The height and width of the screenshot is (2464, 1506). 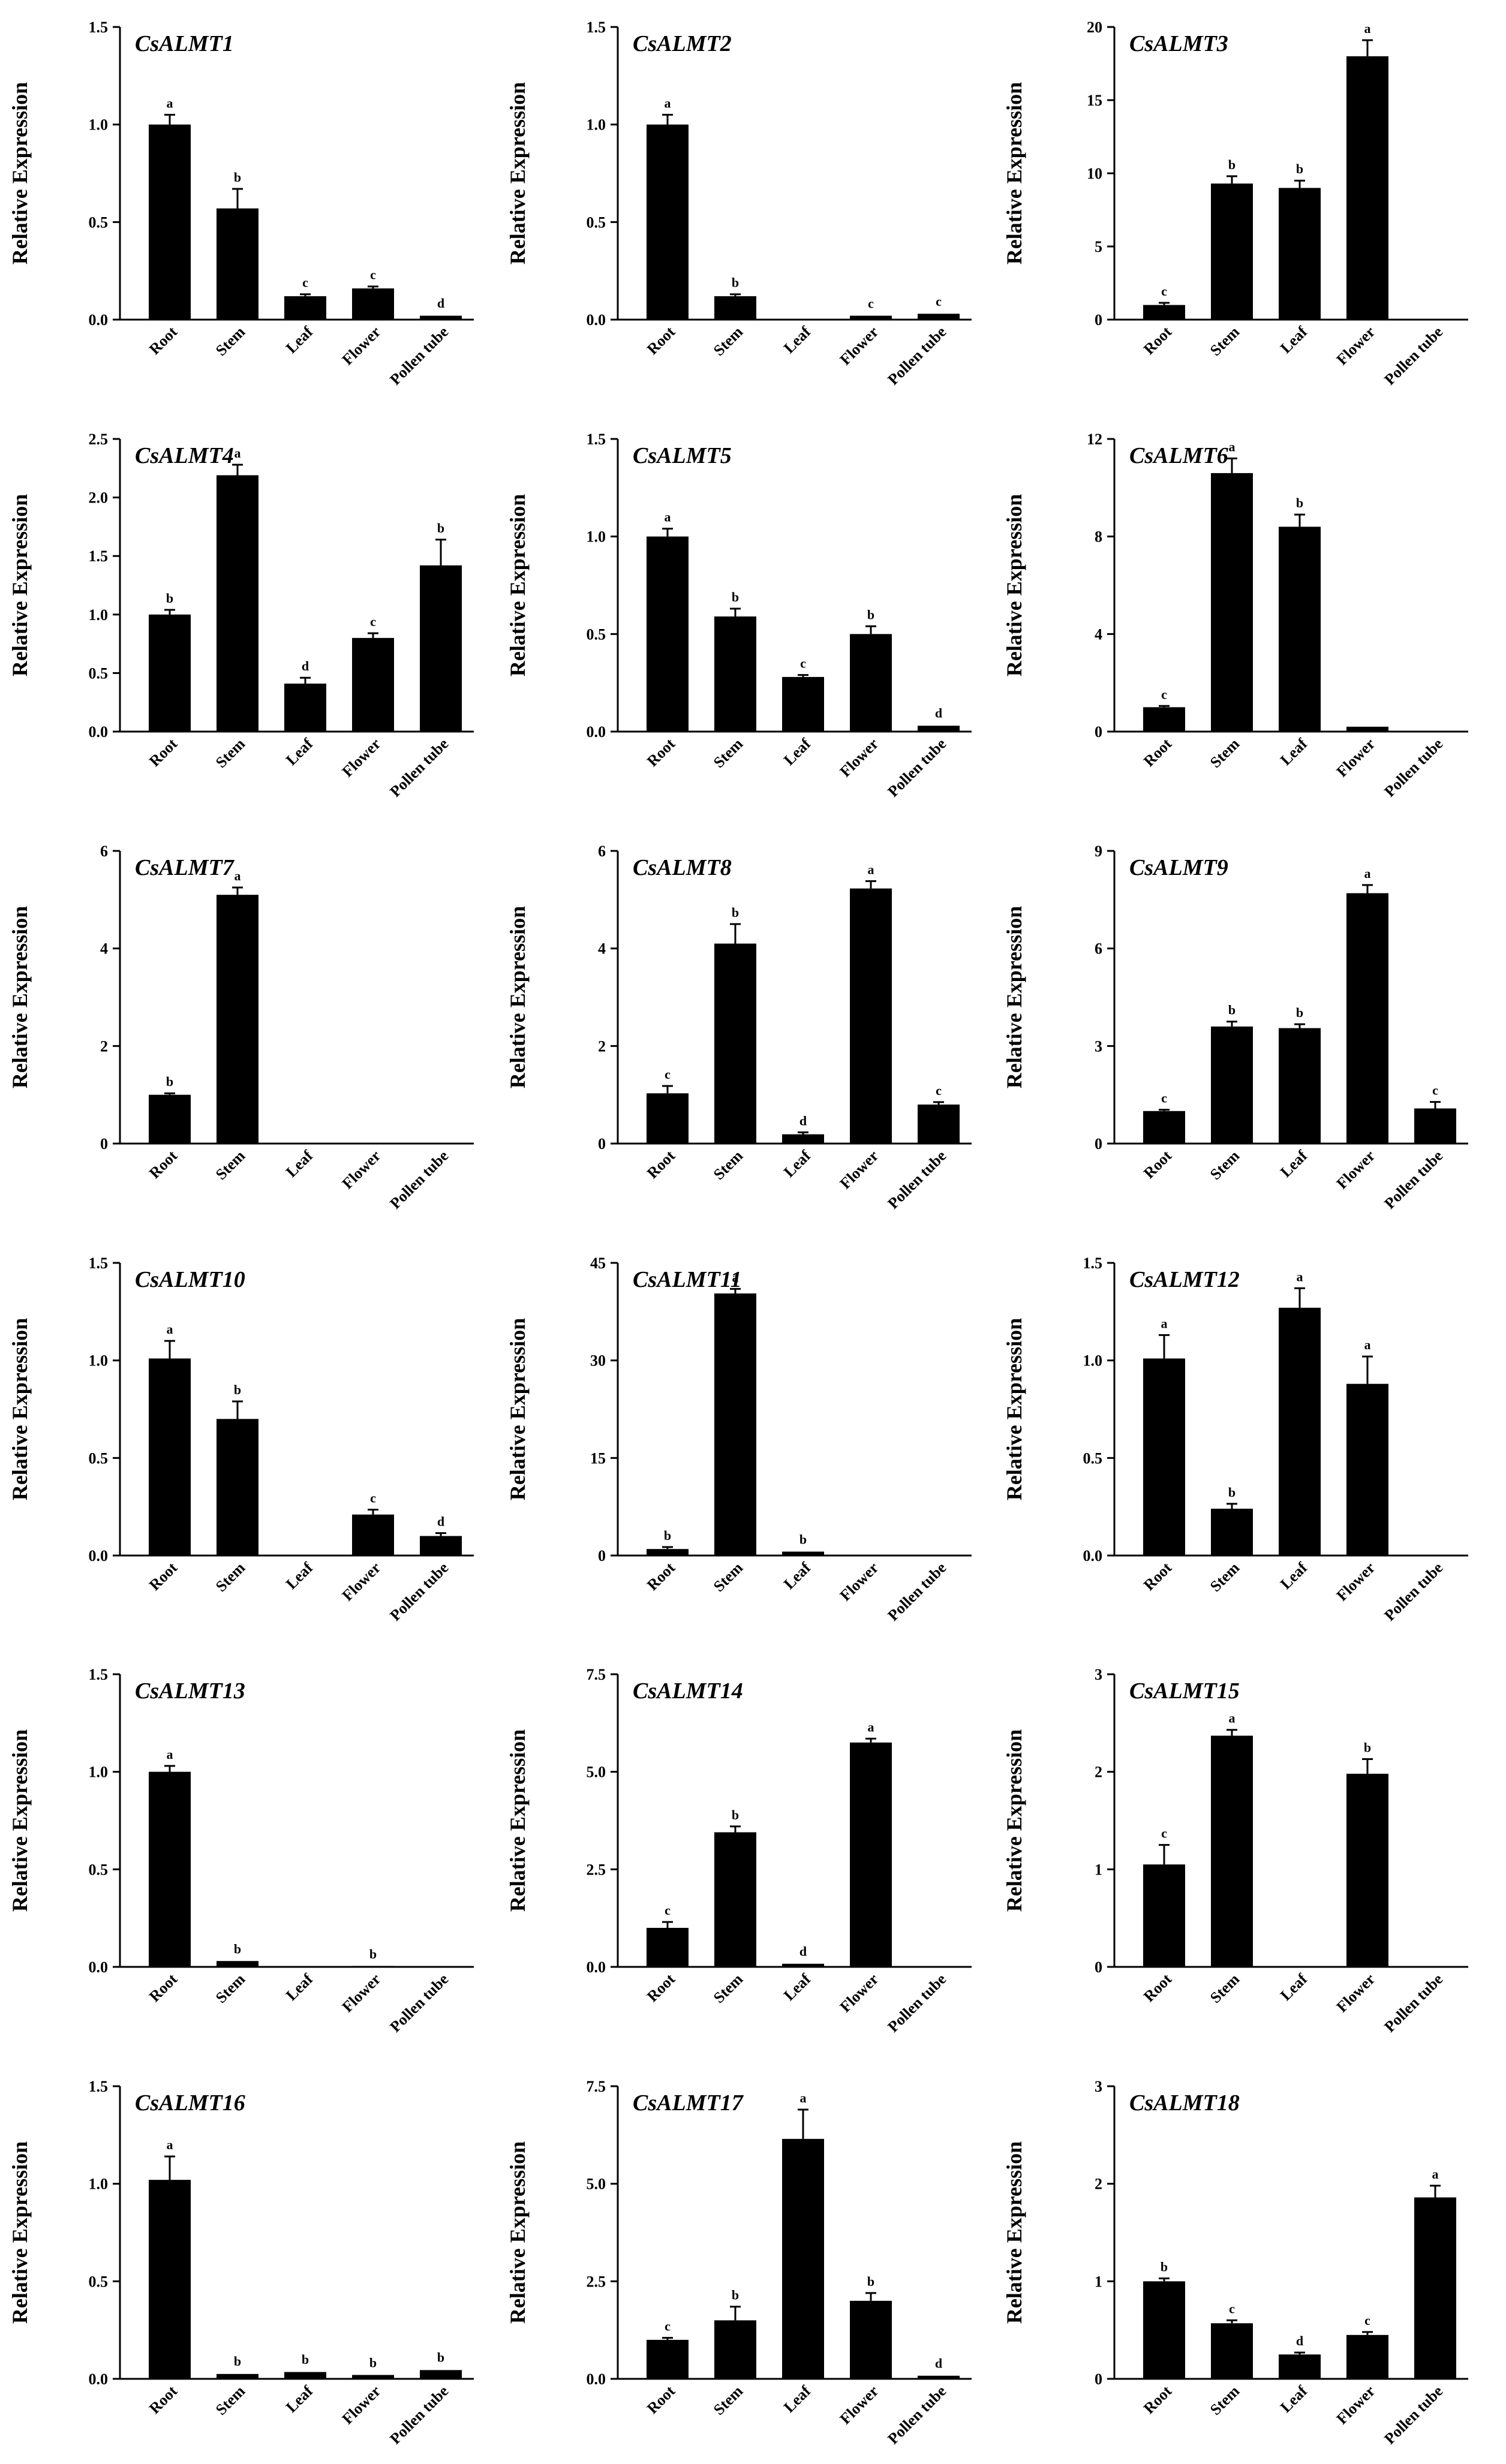 I want to click on y-tick-label: 9, so click(x=1099, y=852).